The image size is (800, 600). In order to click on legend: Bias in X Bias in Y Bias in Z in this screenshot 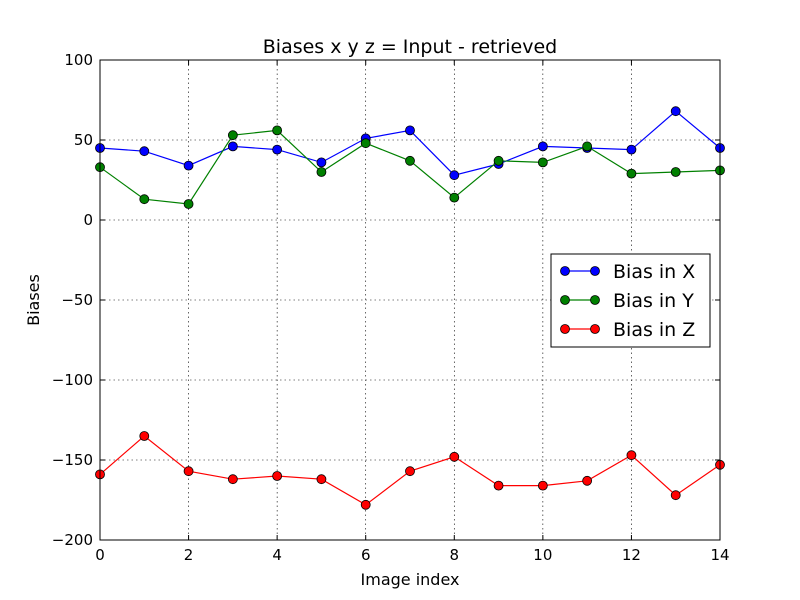, I will do `click(630, 300)`.